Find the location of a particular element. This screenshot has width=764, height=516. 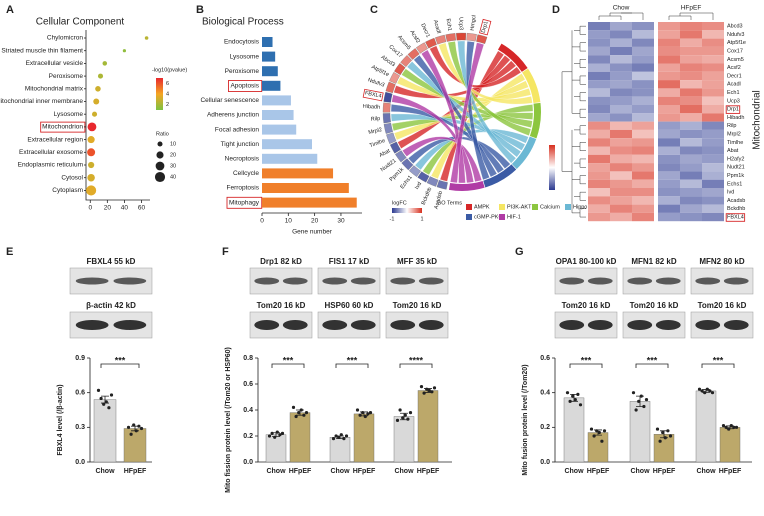

blot-label: FIS1 17 kD is located at coordinates (349, 261).